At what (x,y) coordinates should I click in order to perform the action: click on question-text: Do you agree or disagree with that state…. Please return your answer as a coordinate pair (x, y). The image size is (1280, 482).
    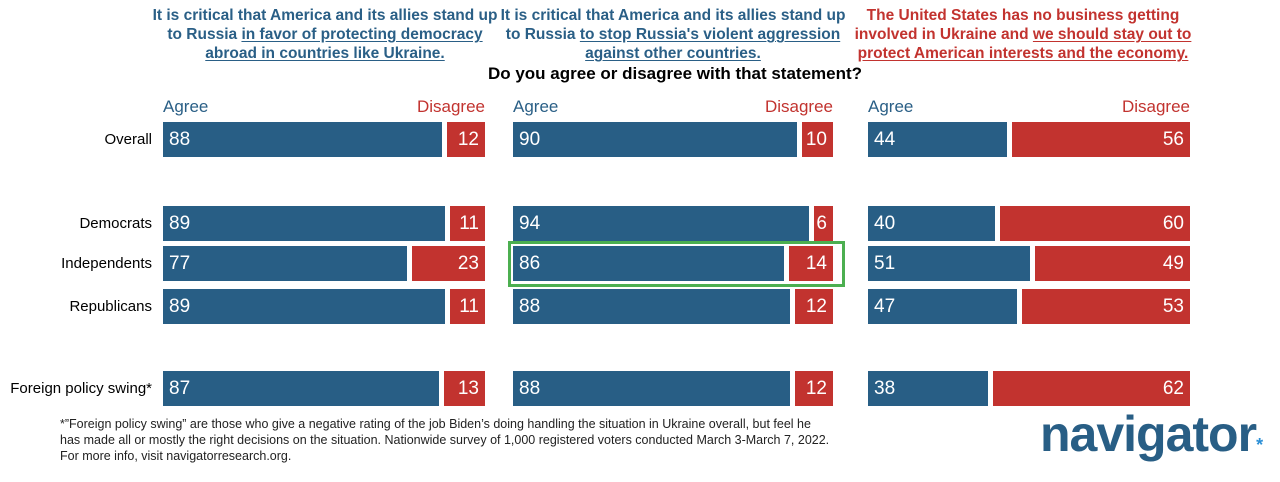
    Looking at the image, I should click on (675, 73).